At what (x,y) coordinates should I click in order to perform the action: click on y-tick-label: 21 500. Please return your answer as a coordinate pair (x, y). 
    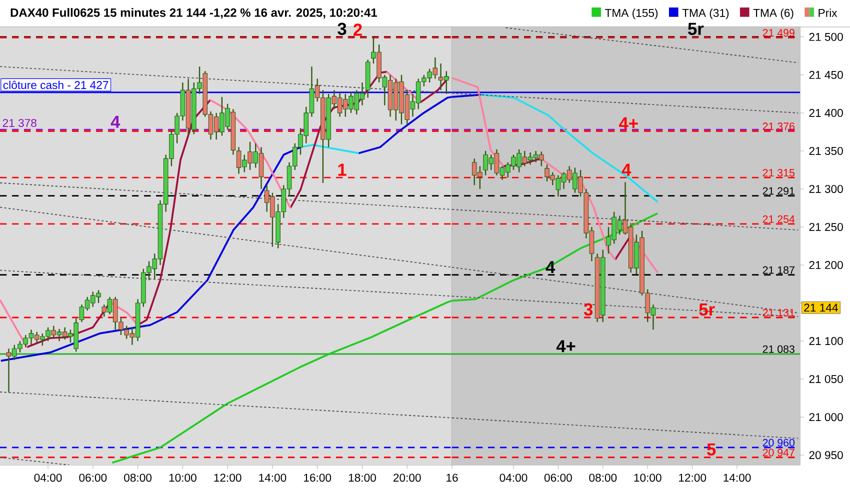
    Looking at the image, I should click on (826, 36).